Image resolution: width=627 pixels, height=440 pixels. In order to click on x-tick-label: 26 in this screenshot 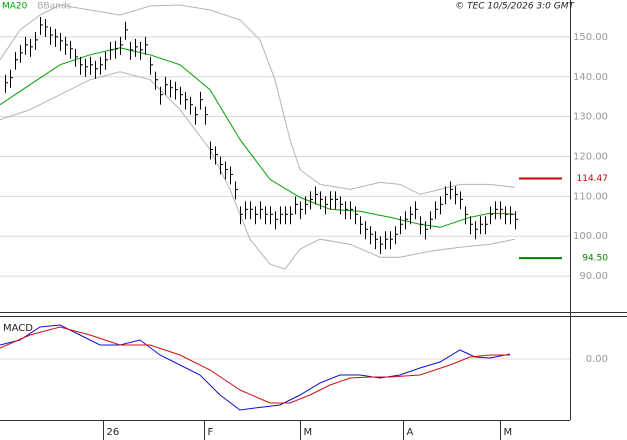, I will do `click(113, 432)`.